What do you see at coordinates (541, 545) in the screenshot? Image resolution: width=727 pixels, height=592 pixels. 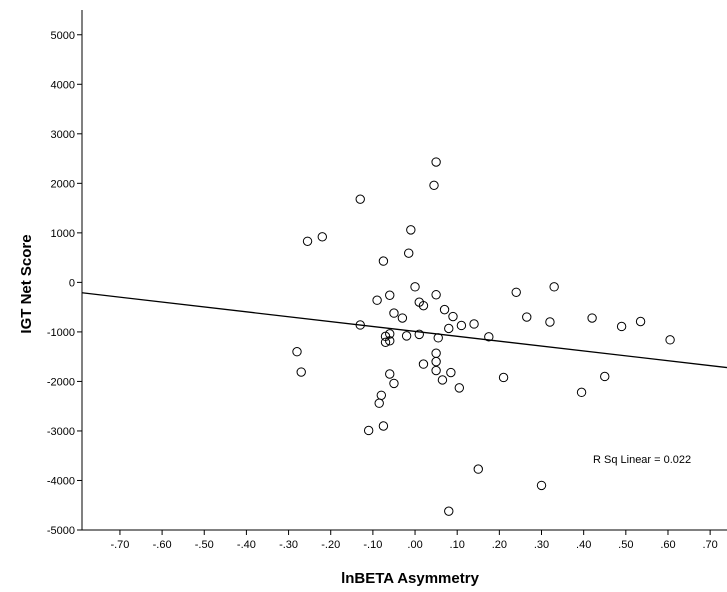 I see `x-tick-label: .30` at bounding box center [541, 545].